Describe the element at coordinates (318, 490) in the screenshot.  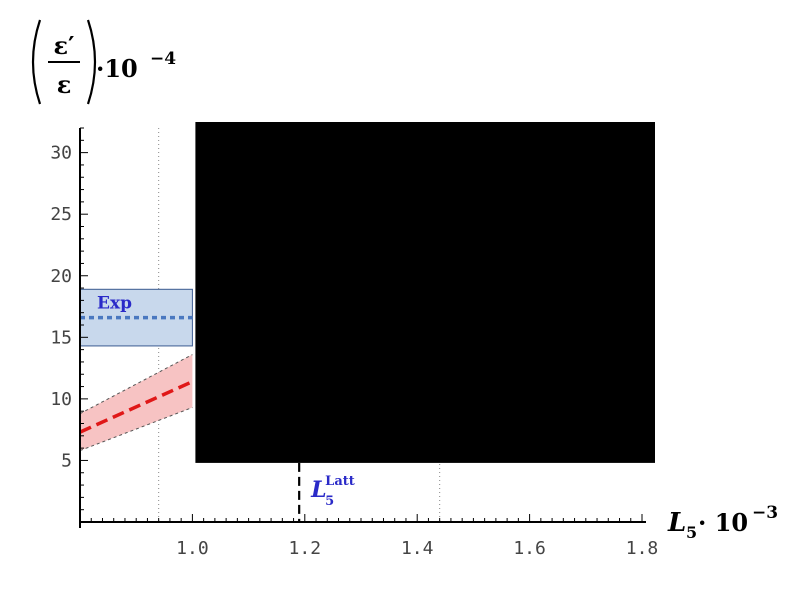
I see `lattice-label-symbol: L` at that location.